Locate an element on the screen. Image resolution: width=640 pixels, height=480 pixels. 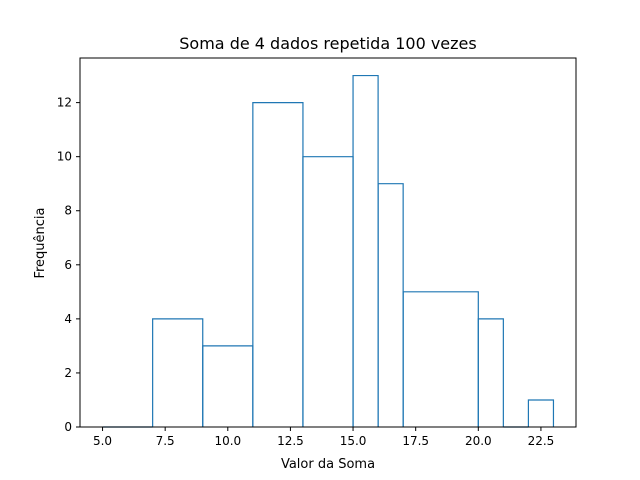
y-tick-label: 8 is located at coordinates (68, 211).